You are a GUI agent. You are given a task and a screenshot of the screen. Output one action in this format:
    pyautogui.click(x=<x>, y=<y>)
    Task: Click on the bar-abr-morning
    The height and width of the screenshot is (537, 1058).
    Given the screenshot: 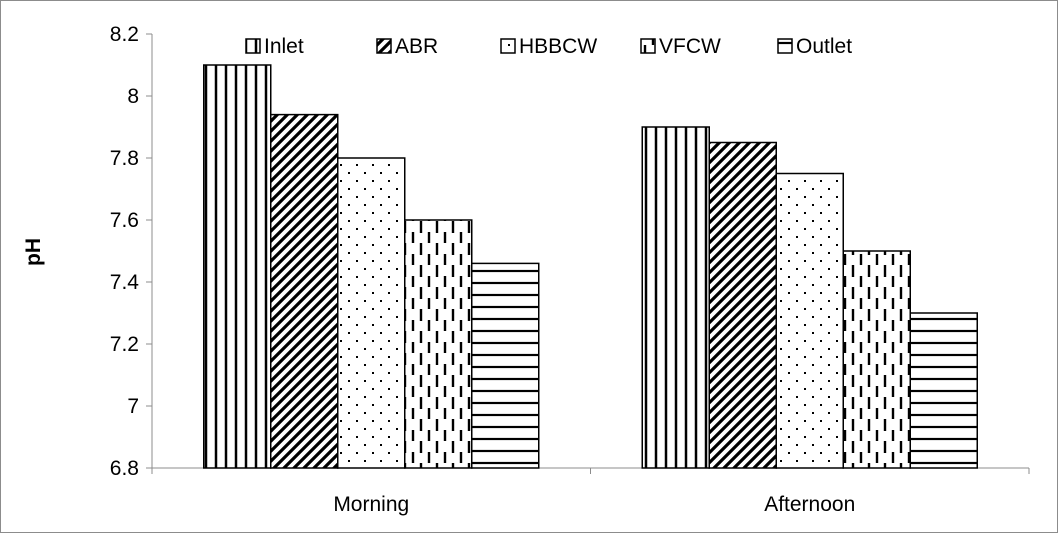 What is the action you would take?
    pyautogui.click(x=304, y=291)
    